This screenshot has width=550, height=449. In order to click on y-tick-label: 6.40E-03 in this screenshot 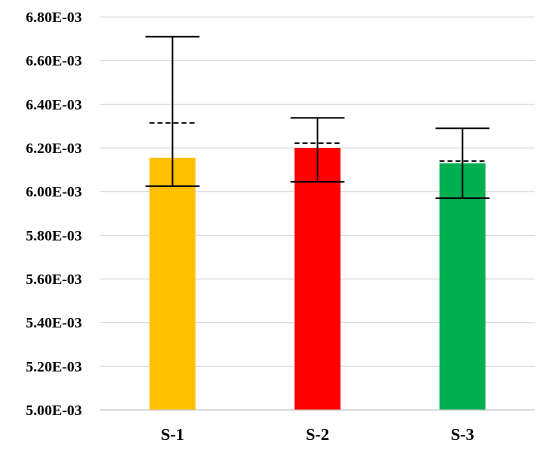, I will do `click(54, 105)`.